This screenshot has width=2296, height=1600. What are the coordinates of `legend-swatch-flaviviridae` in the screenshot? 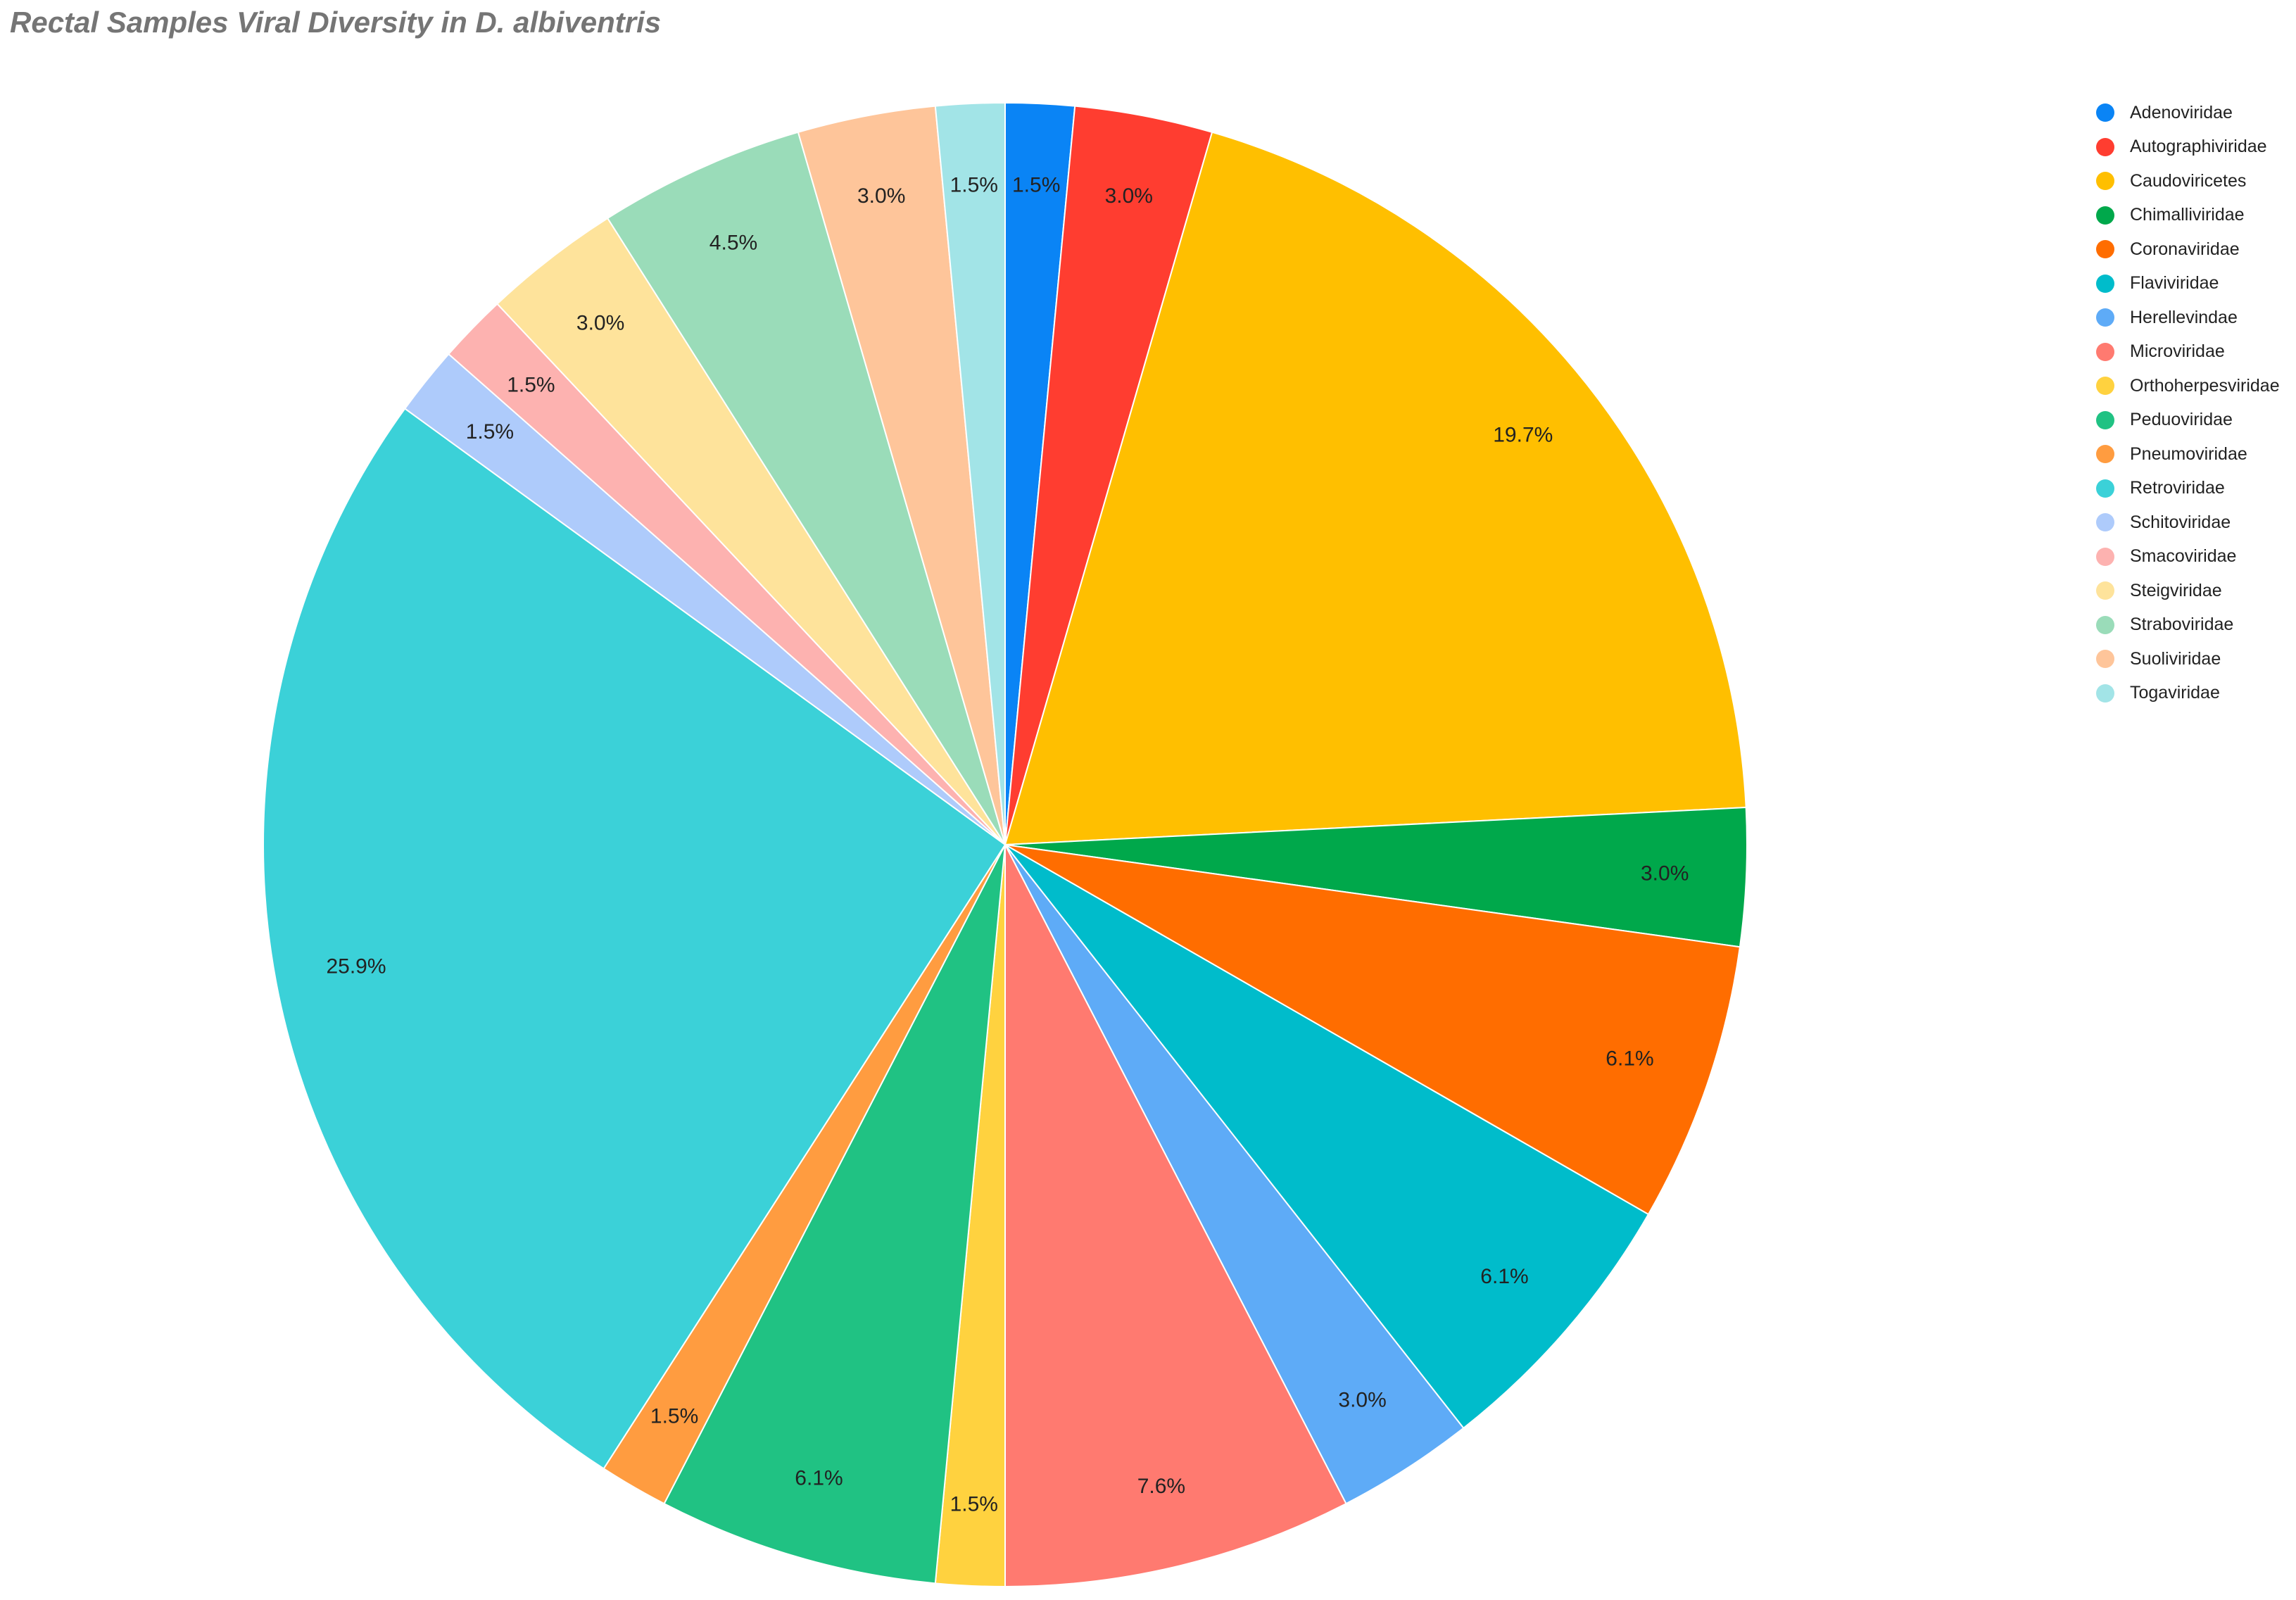 It's located at (2105, 283).